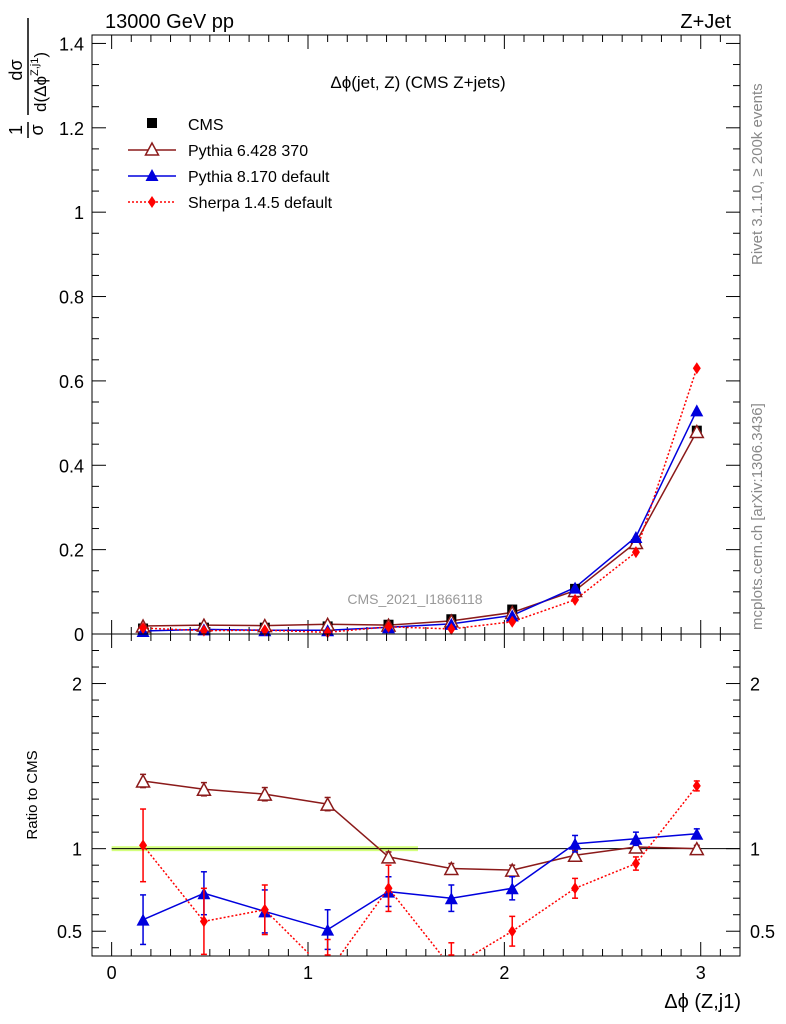  What do you see at coordinates (259, 177) in the screenshot?
I see `legend-label-pythia8: Pythia 8.170 default` at bounding box center [259, 177].